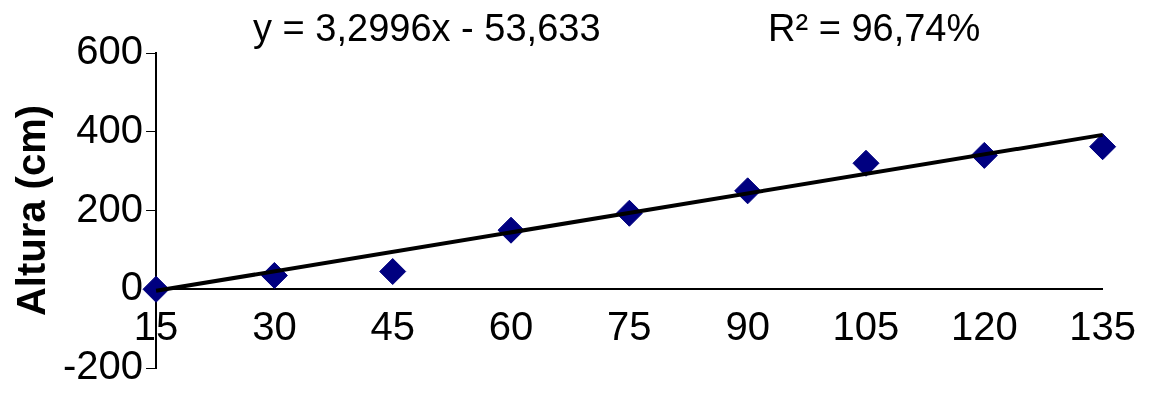 The height and width of the screenshot is (403, 1150). I want to click on x-tick-label: 135, so click(1103, 326).